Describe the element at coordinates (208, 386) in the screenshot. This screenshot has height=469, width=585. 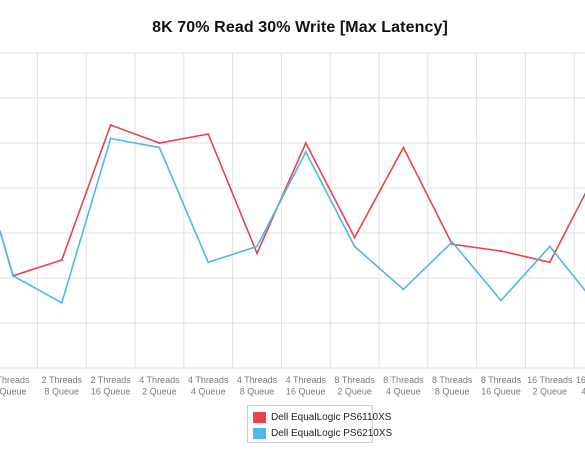
I see `x-tick-label: 4 Threads 4 Queue` at that location.